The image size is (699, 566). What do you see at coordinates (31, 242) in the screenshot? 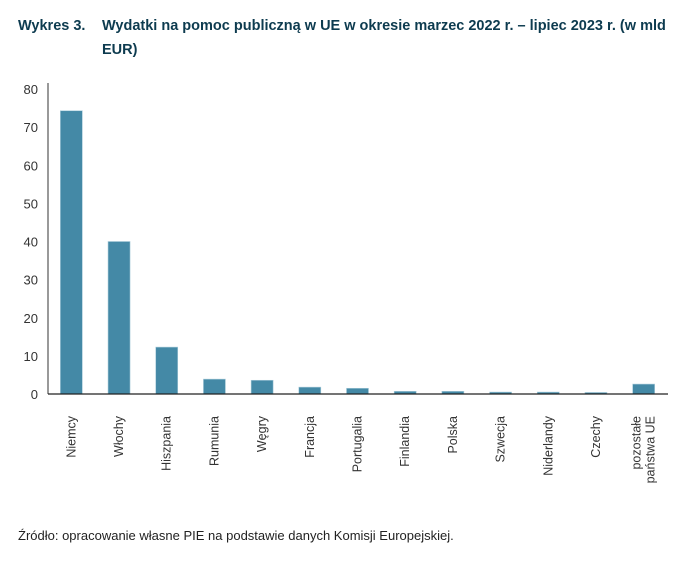
I see `y-tick-label: 40` at bounding box center [31, 242].